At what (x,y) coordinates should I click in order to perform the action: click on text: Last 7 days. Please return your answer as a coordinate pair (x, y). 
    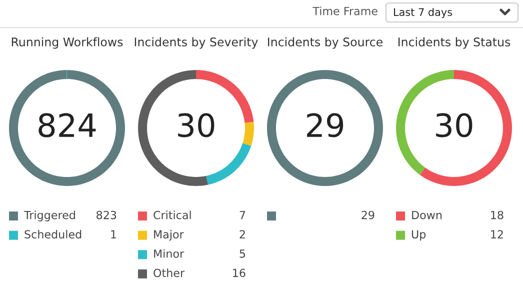
    Looking at the image, I should click on (423, 13).